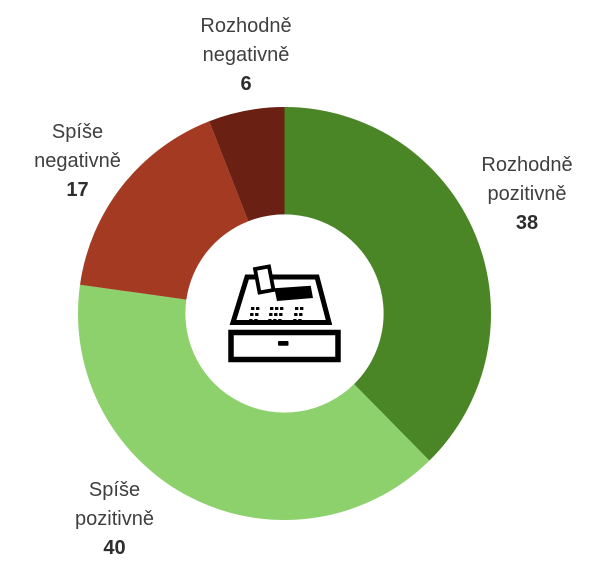 This screenshot has height=586, width=600. What do you see at coordinates (246, 84) in the screenshot?
I see `slice-value: 6` at bounding box center [246, 84].